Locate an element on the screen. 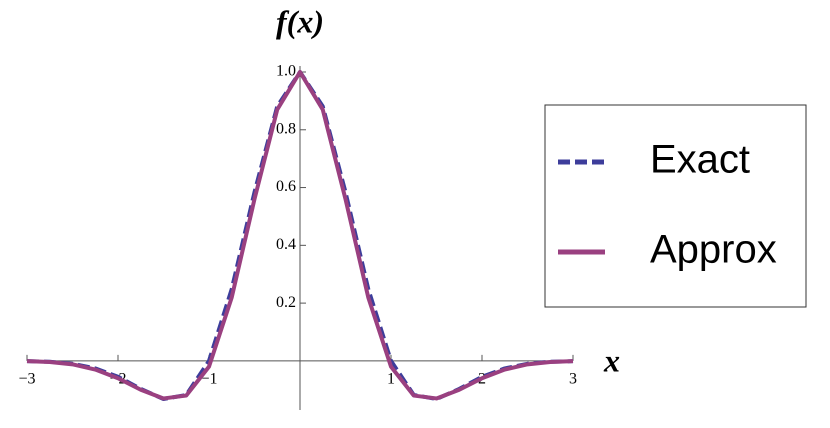 This screenshot has width=830, height=428. legend-label: Approx is located at coordinates (713, 250).